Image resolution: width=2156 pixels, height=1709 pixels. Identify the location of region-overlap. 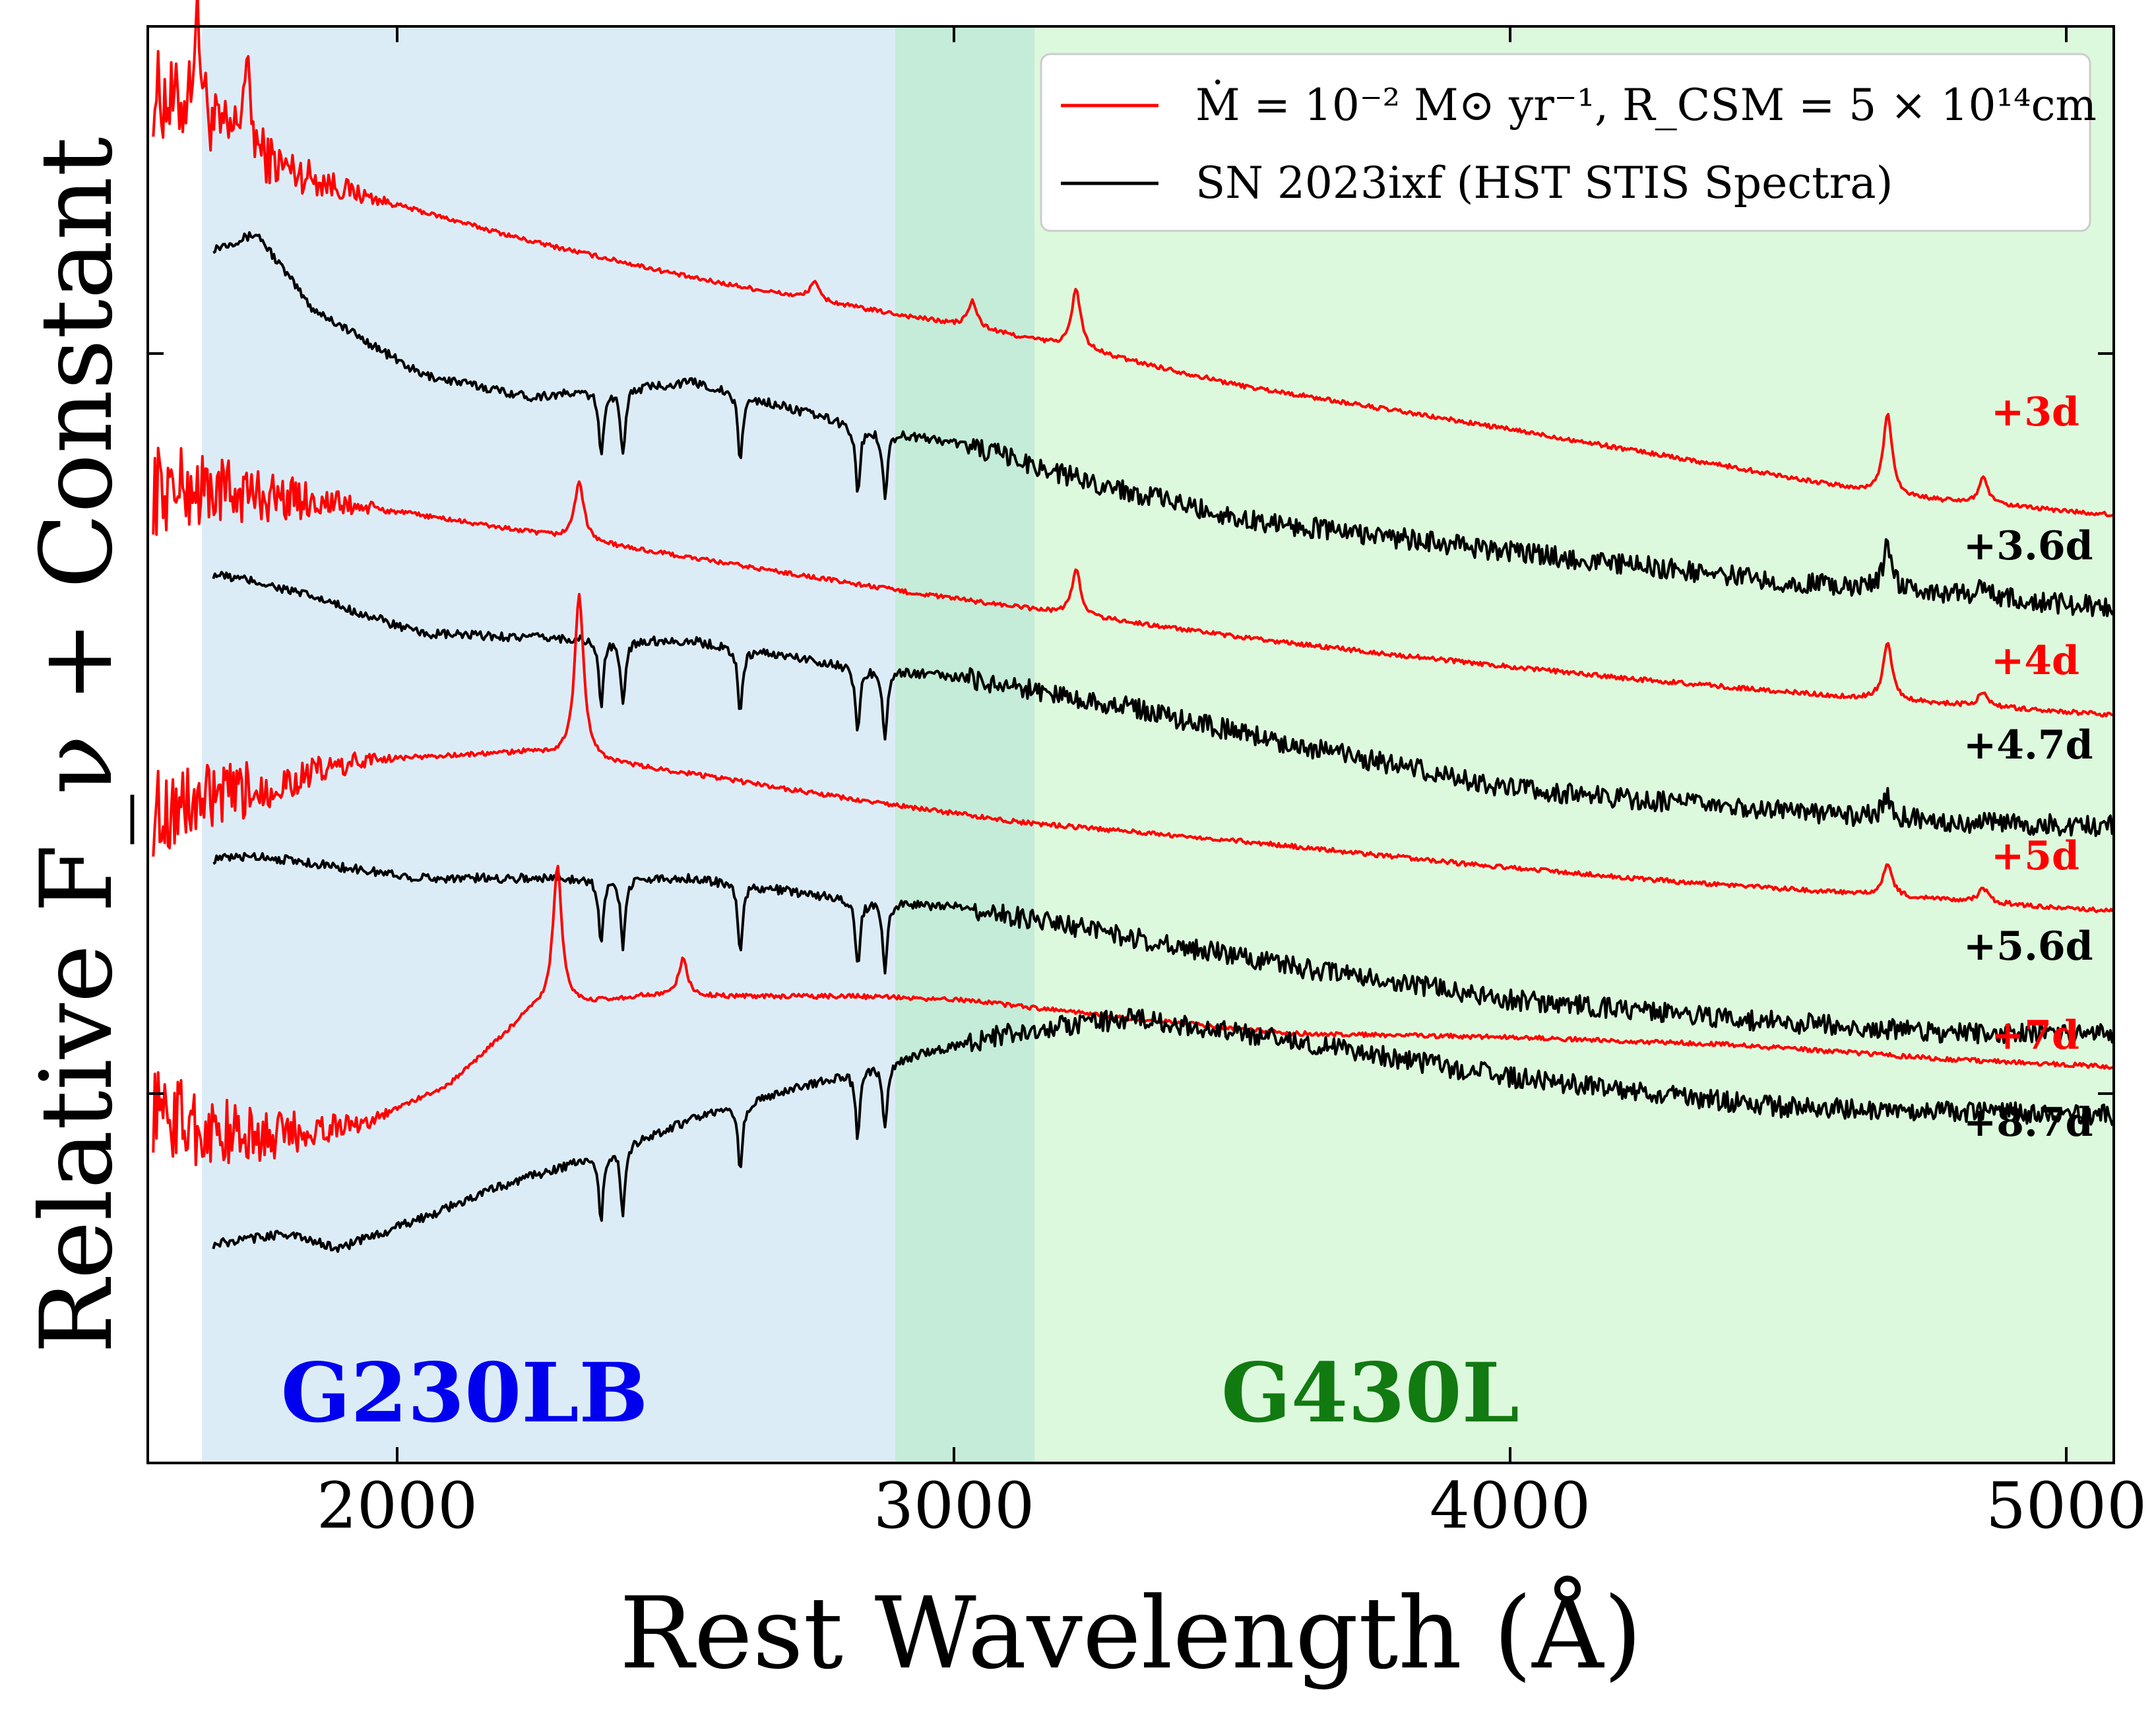
(965, 745).